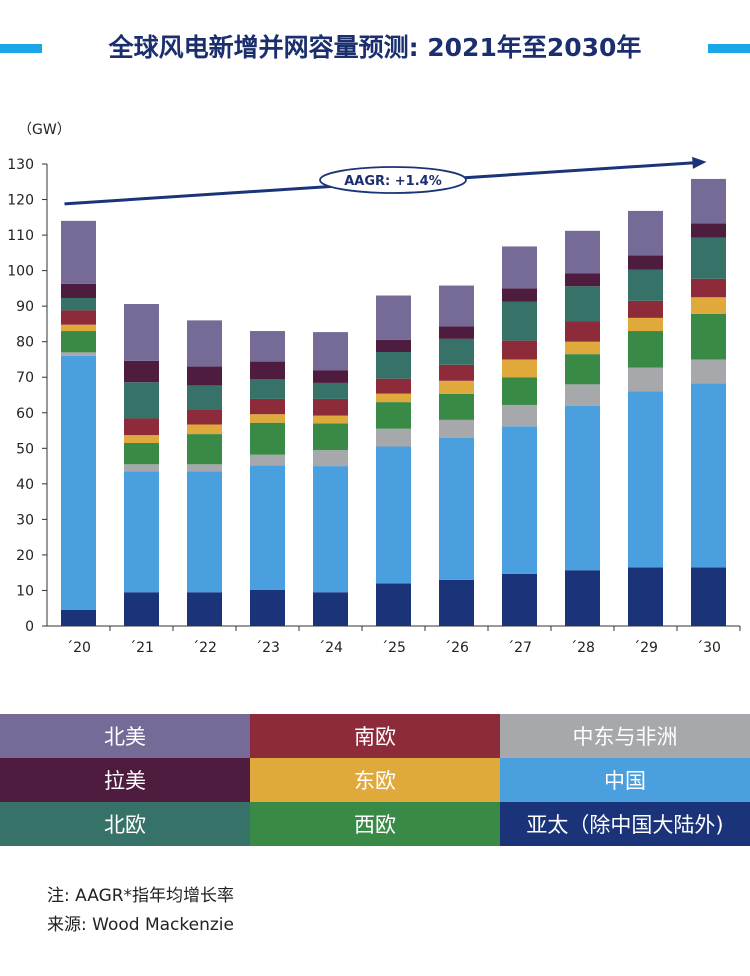 The image size is (750, 976). I want to click on legend-item: 拉美, so click(125, 780).